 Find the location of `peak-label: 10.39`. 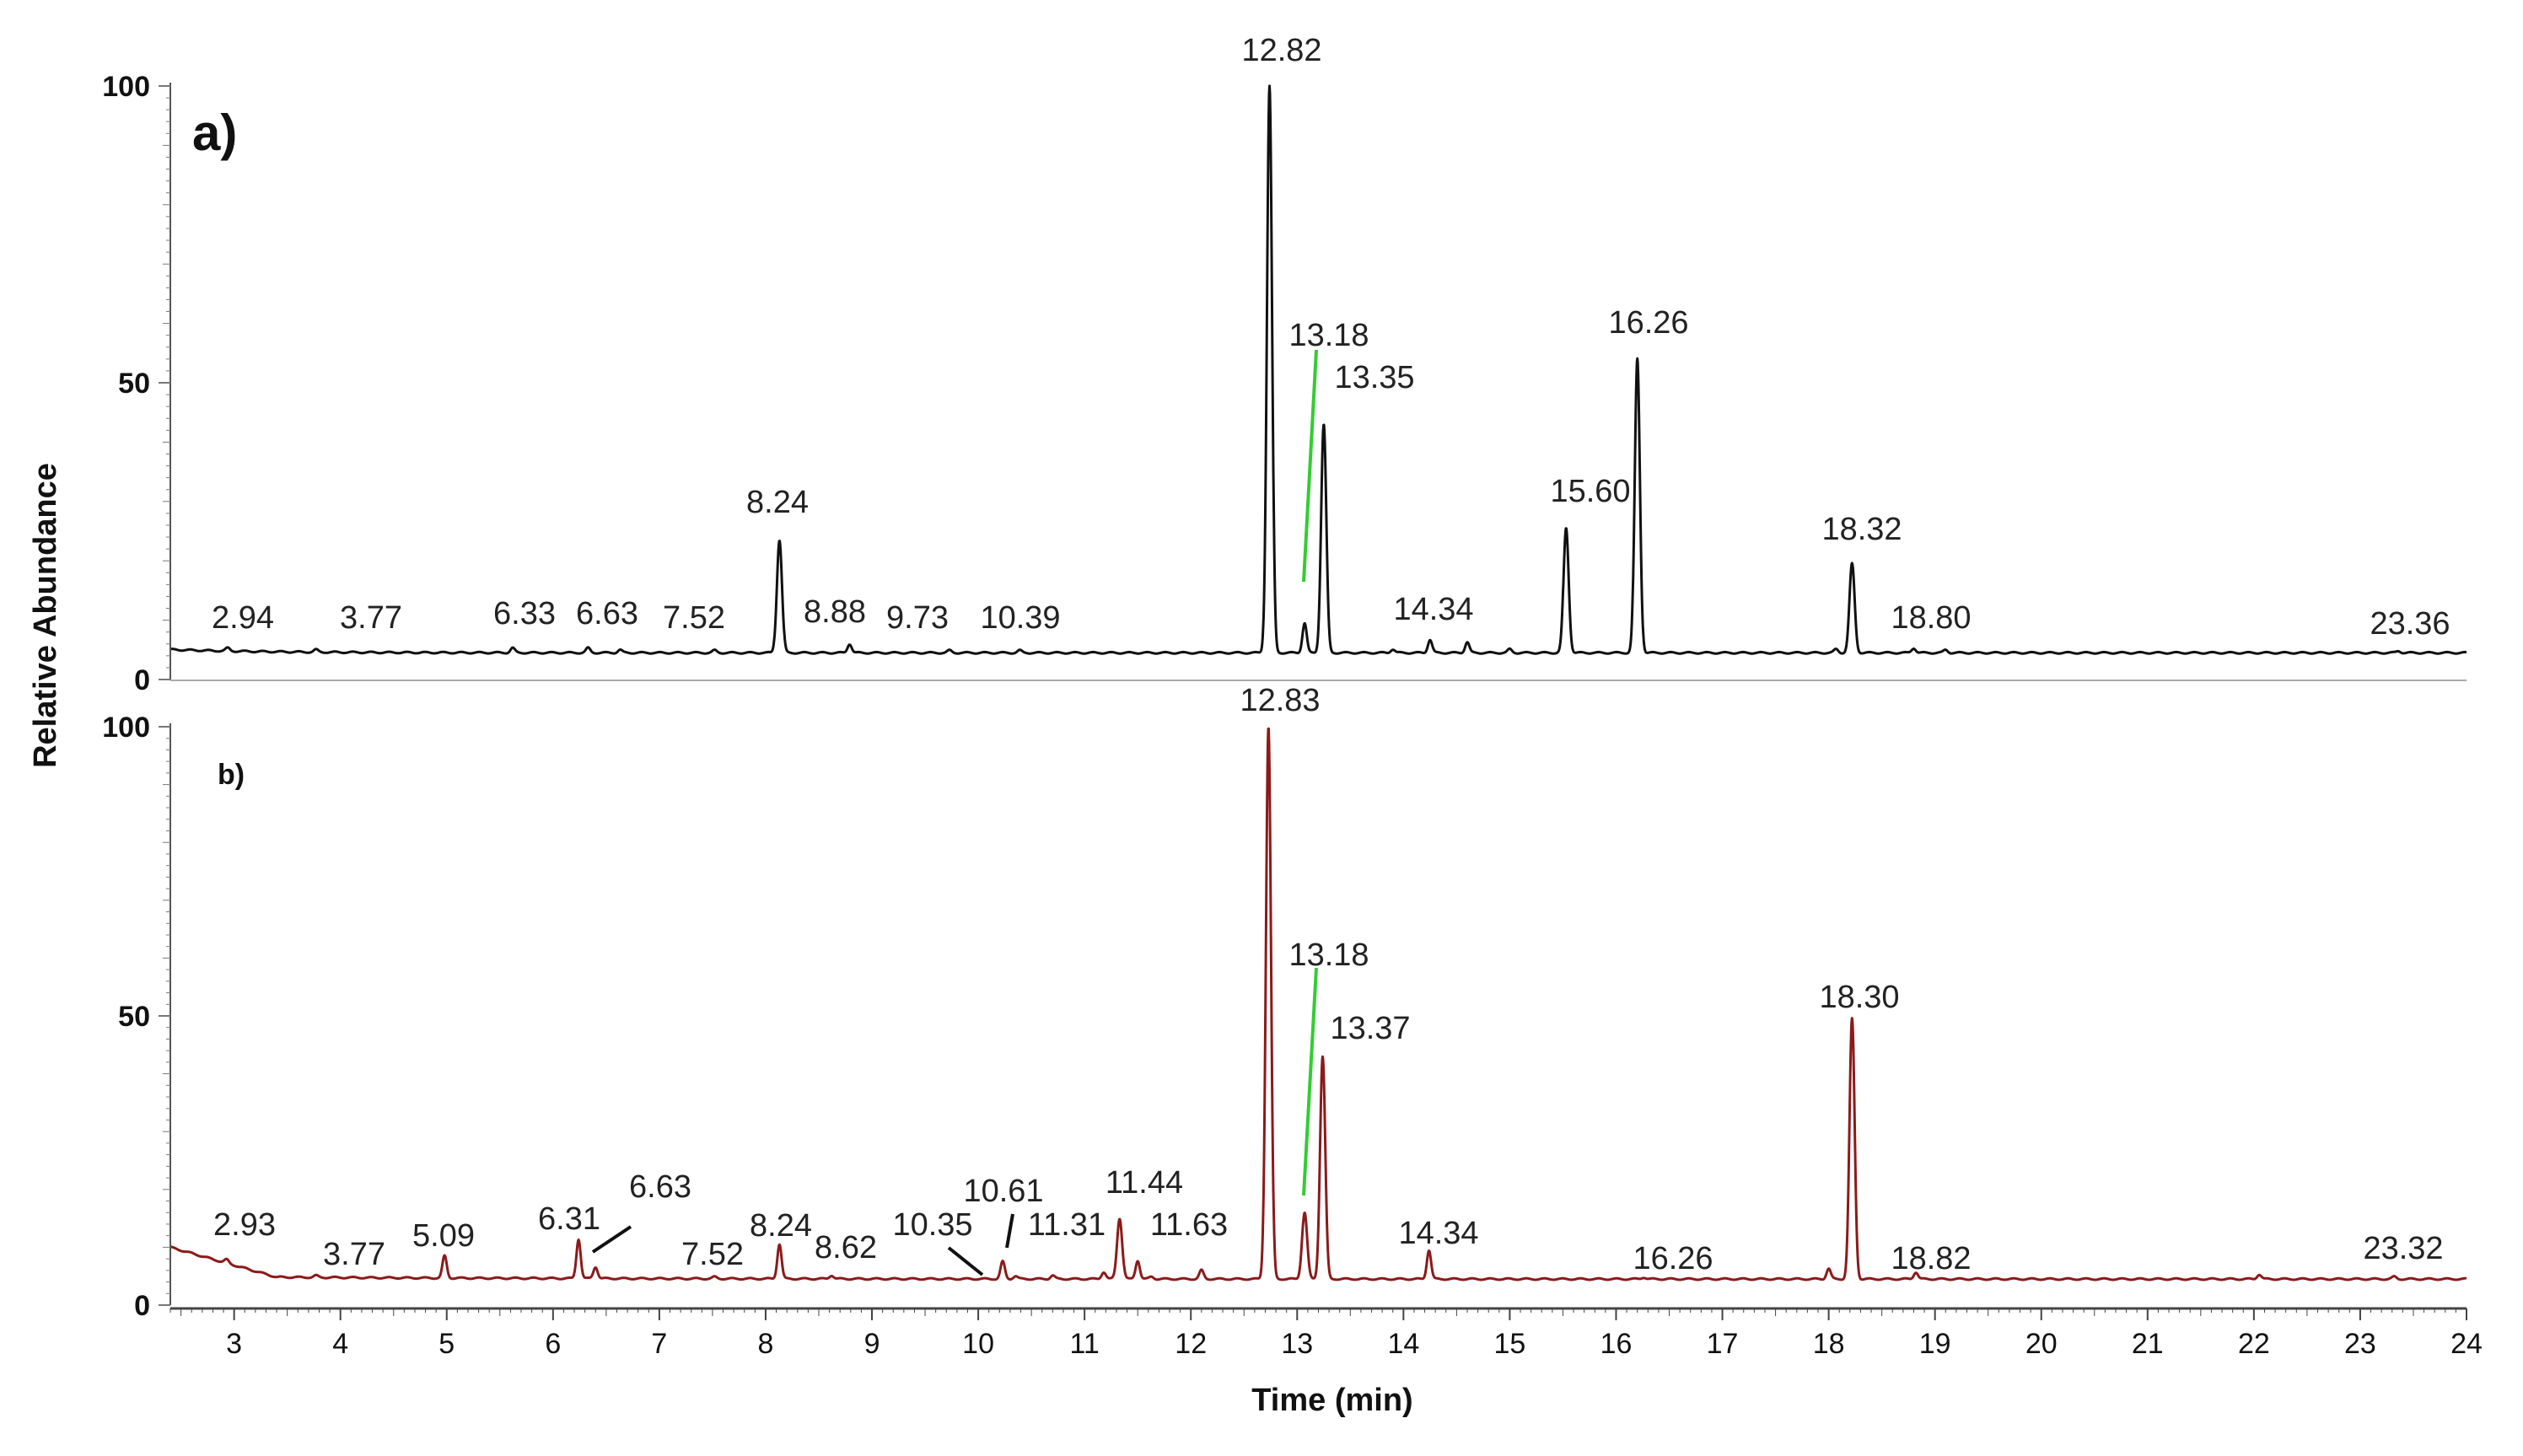

peak-label: 10.39 is located at coordinates (1020, 618).